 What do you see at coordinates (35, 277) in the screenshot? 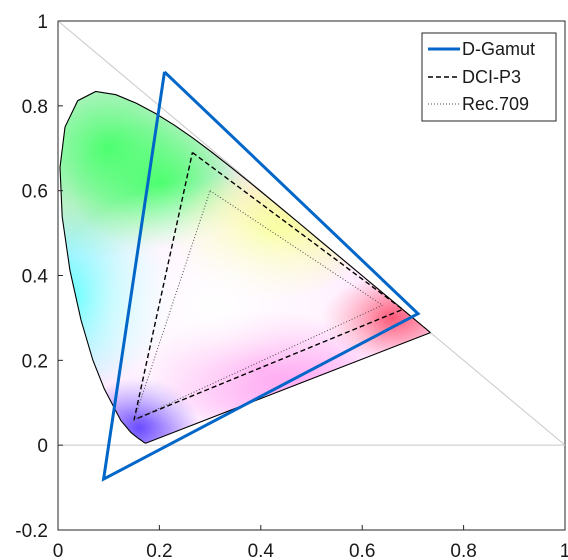
I see `y-tick-label: 0.4` at bounding box center [35, 277].